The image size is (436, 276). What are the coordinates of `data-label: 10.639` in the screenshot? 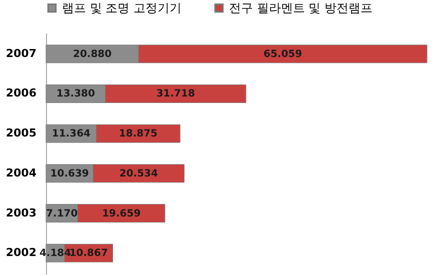 It's located at (69, 174).